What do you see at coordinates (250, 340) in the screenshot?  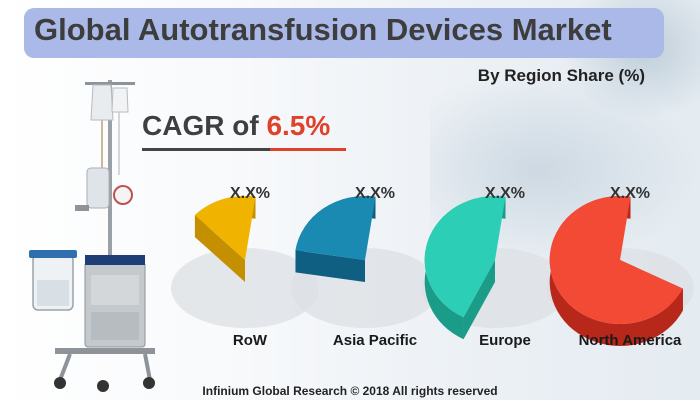 I see `pie-category-label: RoW` at bounding box center [250, 340].